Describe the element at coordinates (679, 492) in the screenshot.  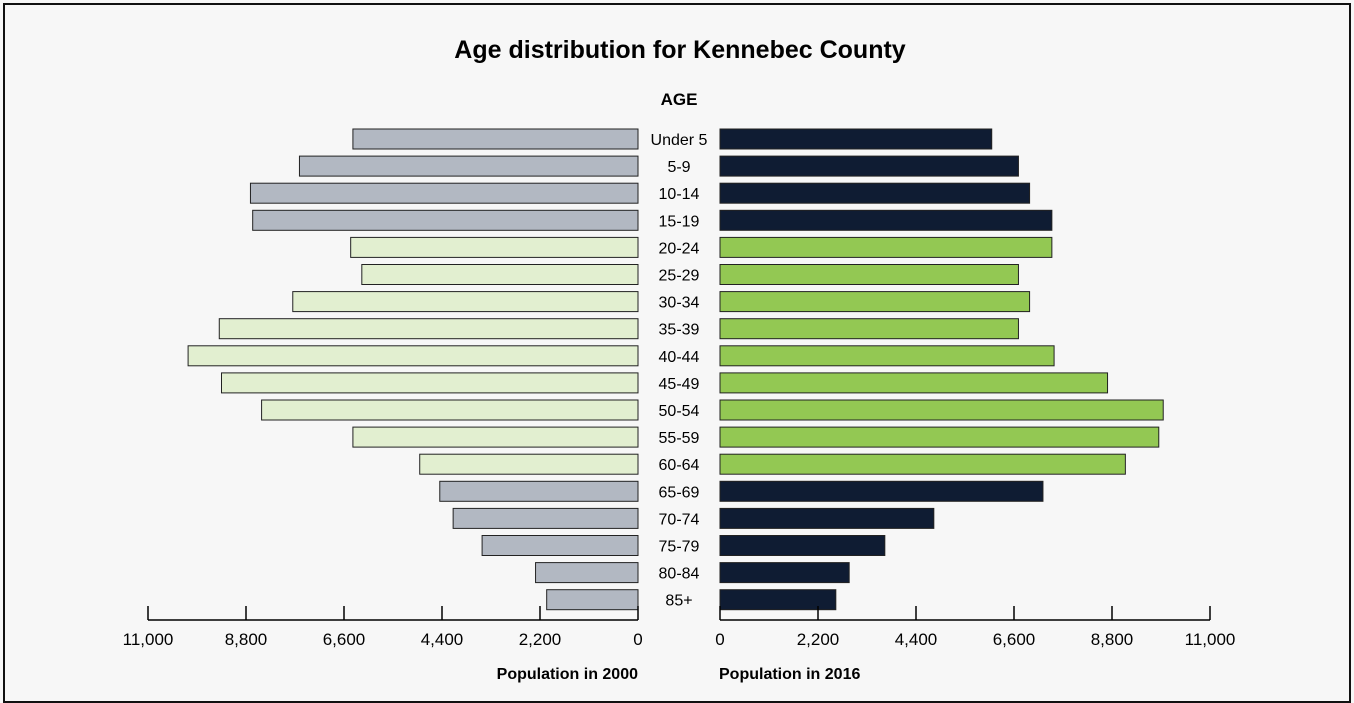
I see `age-label: 65-69` at that location.